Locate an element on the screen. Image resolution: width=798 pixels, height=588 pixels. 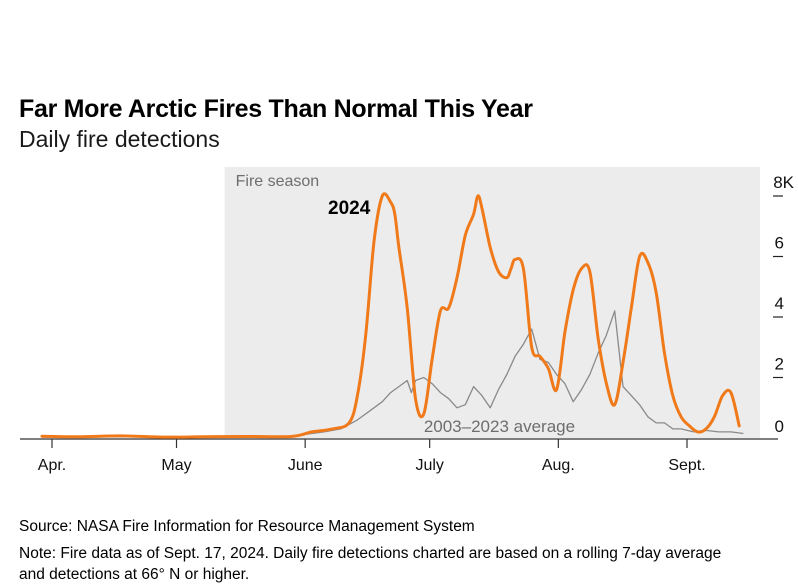
x-tick-label: Apr. is located at coordinates (52, 465).